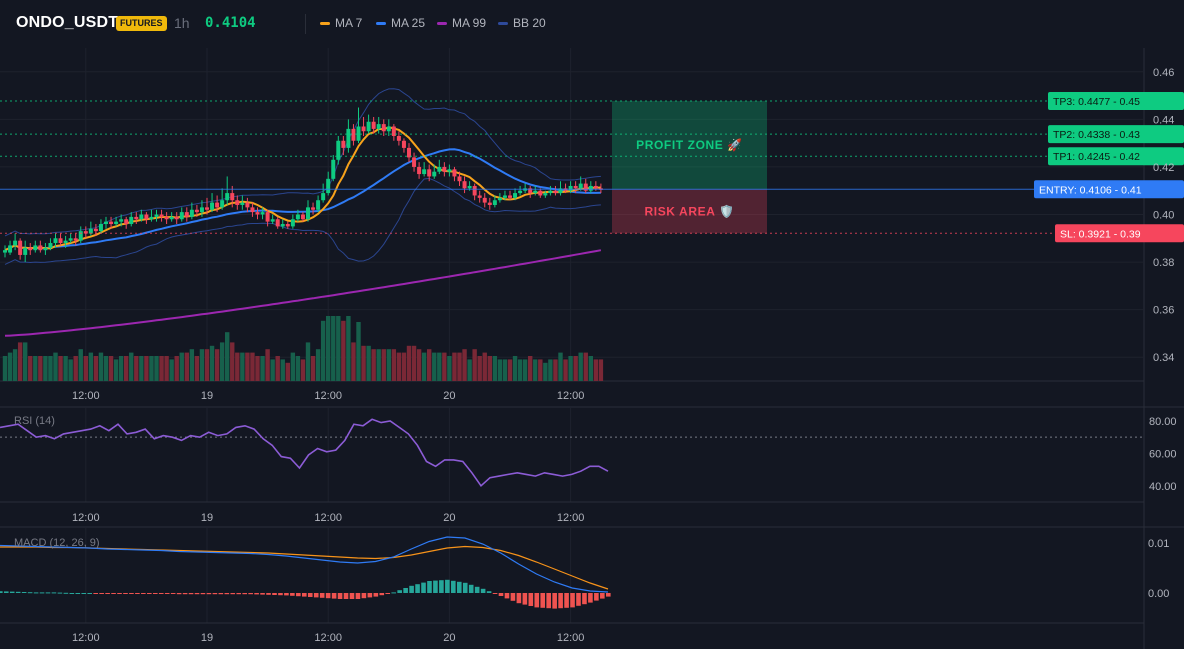 This screenshot has width=1184, height=649. What do you see at coordinates (1163, 487) in the screenshot?
I see `rsi-tick-label: 40.00` at bounding box center [1163, 487].